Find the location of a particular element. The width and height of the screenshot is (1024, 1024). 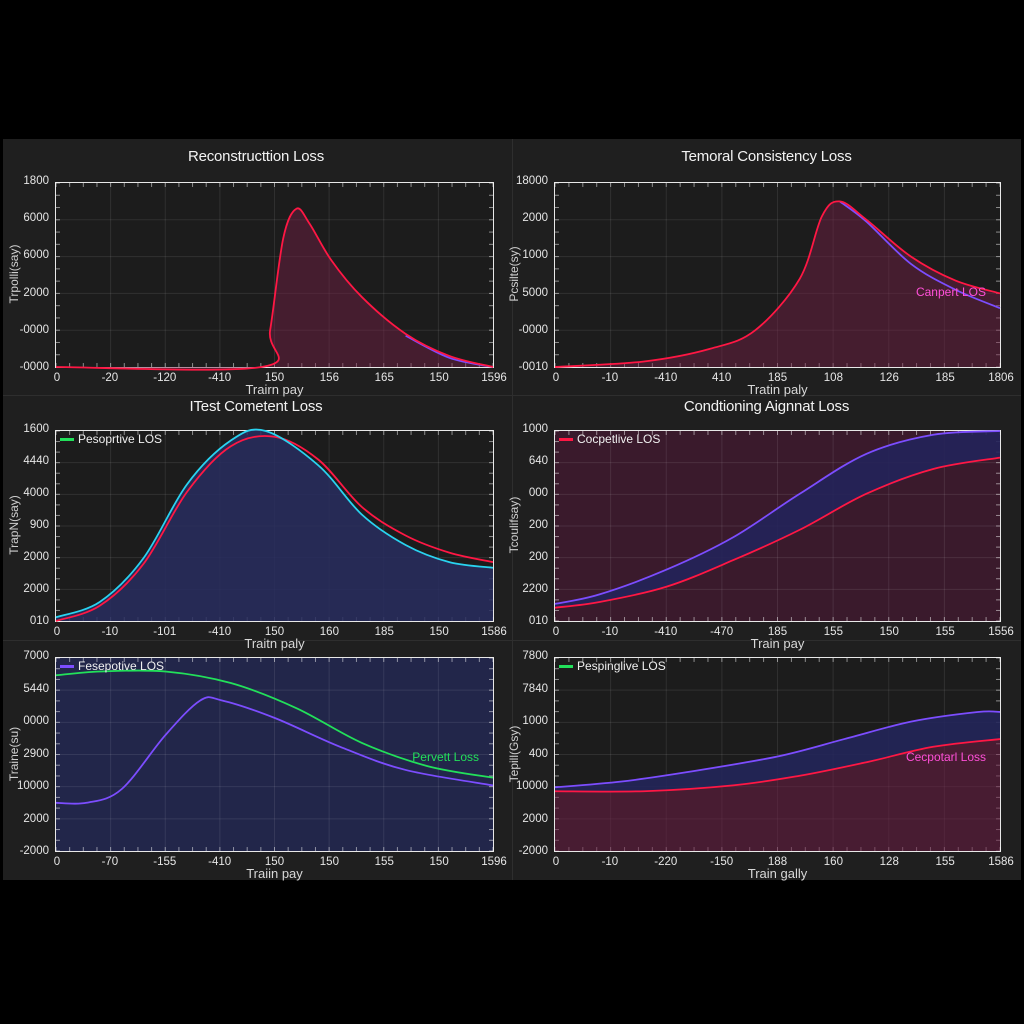

plot-area: Fesepotive LOS Pervett Loss is located at coordinates (274, 754).